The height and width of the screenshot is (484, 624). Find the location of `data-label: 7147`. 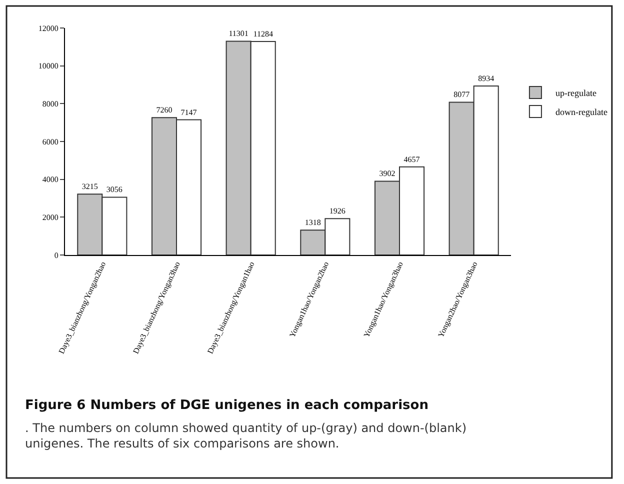

data-label: 7147 is located at coordinates (188, 112).